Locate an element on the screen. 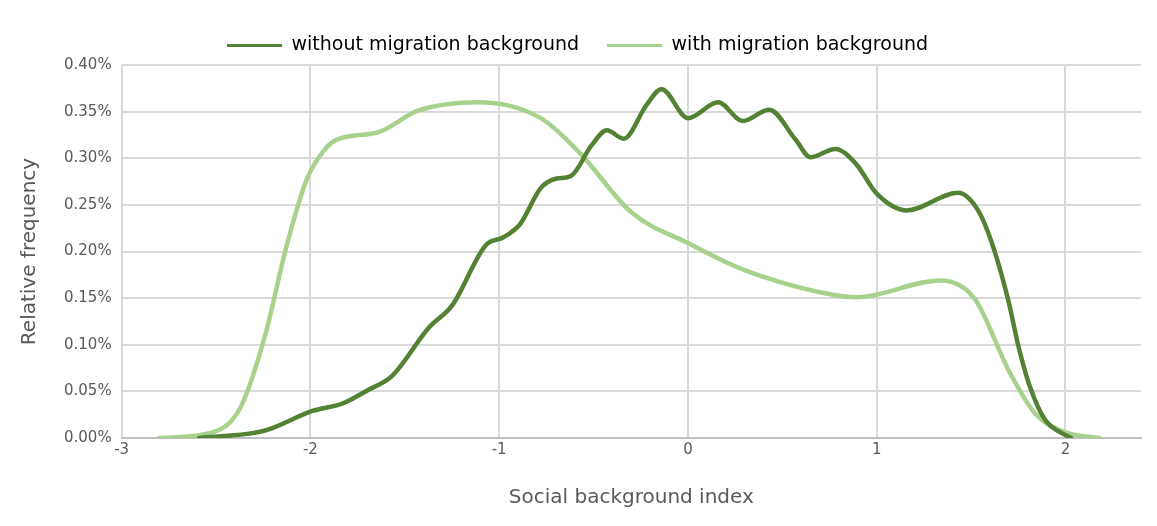  x-tick-label: 2 is located at coordinates (1065, 448).